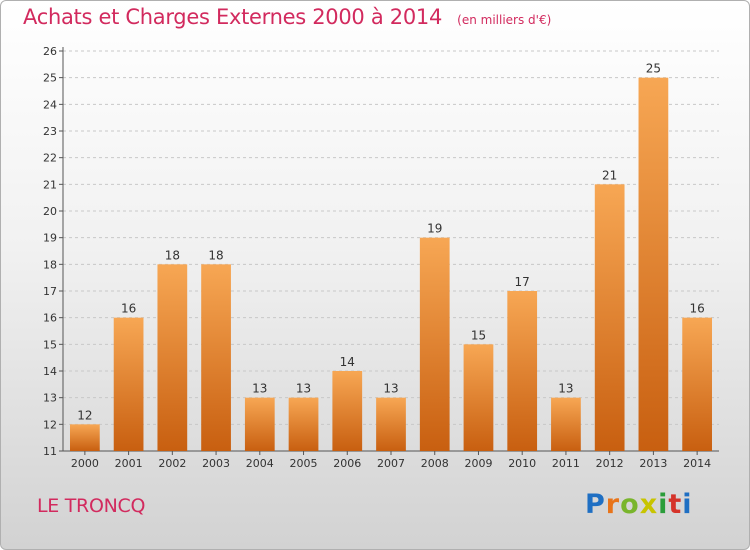 The height and width of the screenshot is (550, 750). I want to click on x-tick-label-2005: 2005, so click(304, 463).